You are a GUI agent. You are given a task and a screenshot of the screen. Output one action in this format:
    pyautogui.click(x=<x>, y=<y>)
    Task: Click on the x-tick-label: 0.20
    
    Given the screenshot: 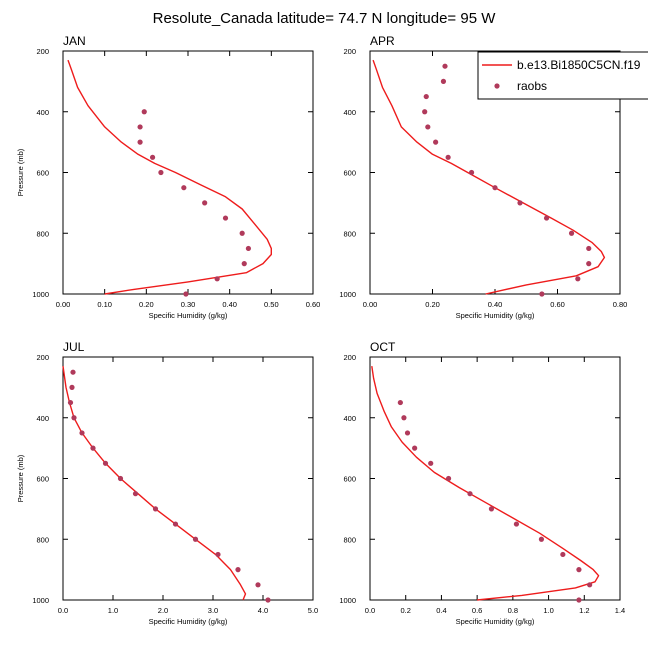 What is the action you would take?
    pyautogui.click(x=146, y=304)
    